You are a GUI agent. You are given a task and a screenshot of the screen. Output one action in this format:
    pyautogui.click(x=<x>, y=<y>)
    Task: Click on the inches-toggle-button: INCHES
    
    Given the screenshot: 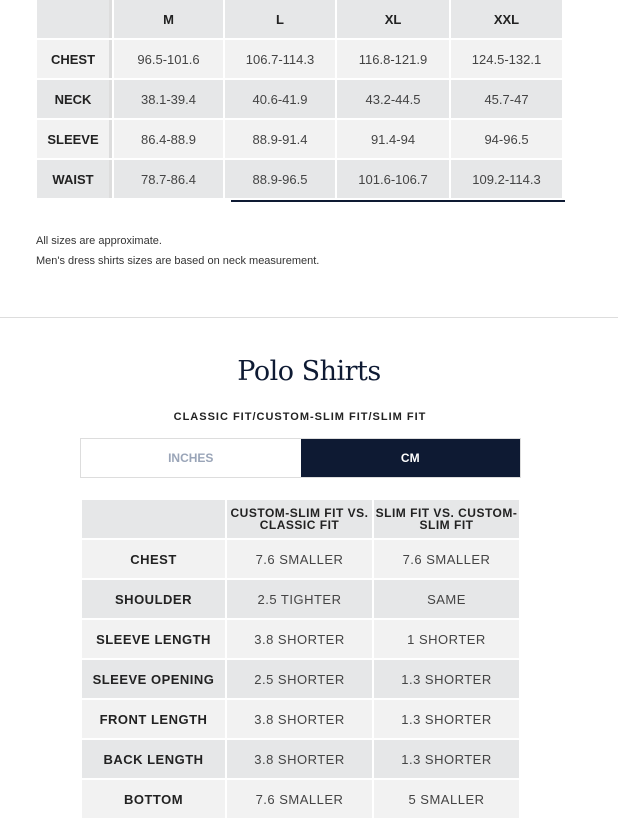 What is the action you would take?
    pyautogui.click(x=191, y=458)
    